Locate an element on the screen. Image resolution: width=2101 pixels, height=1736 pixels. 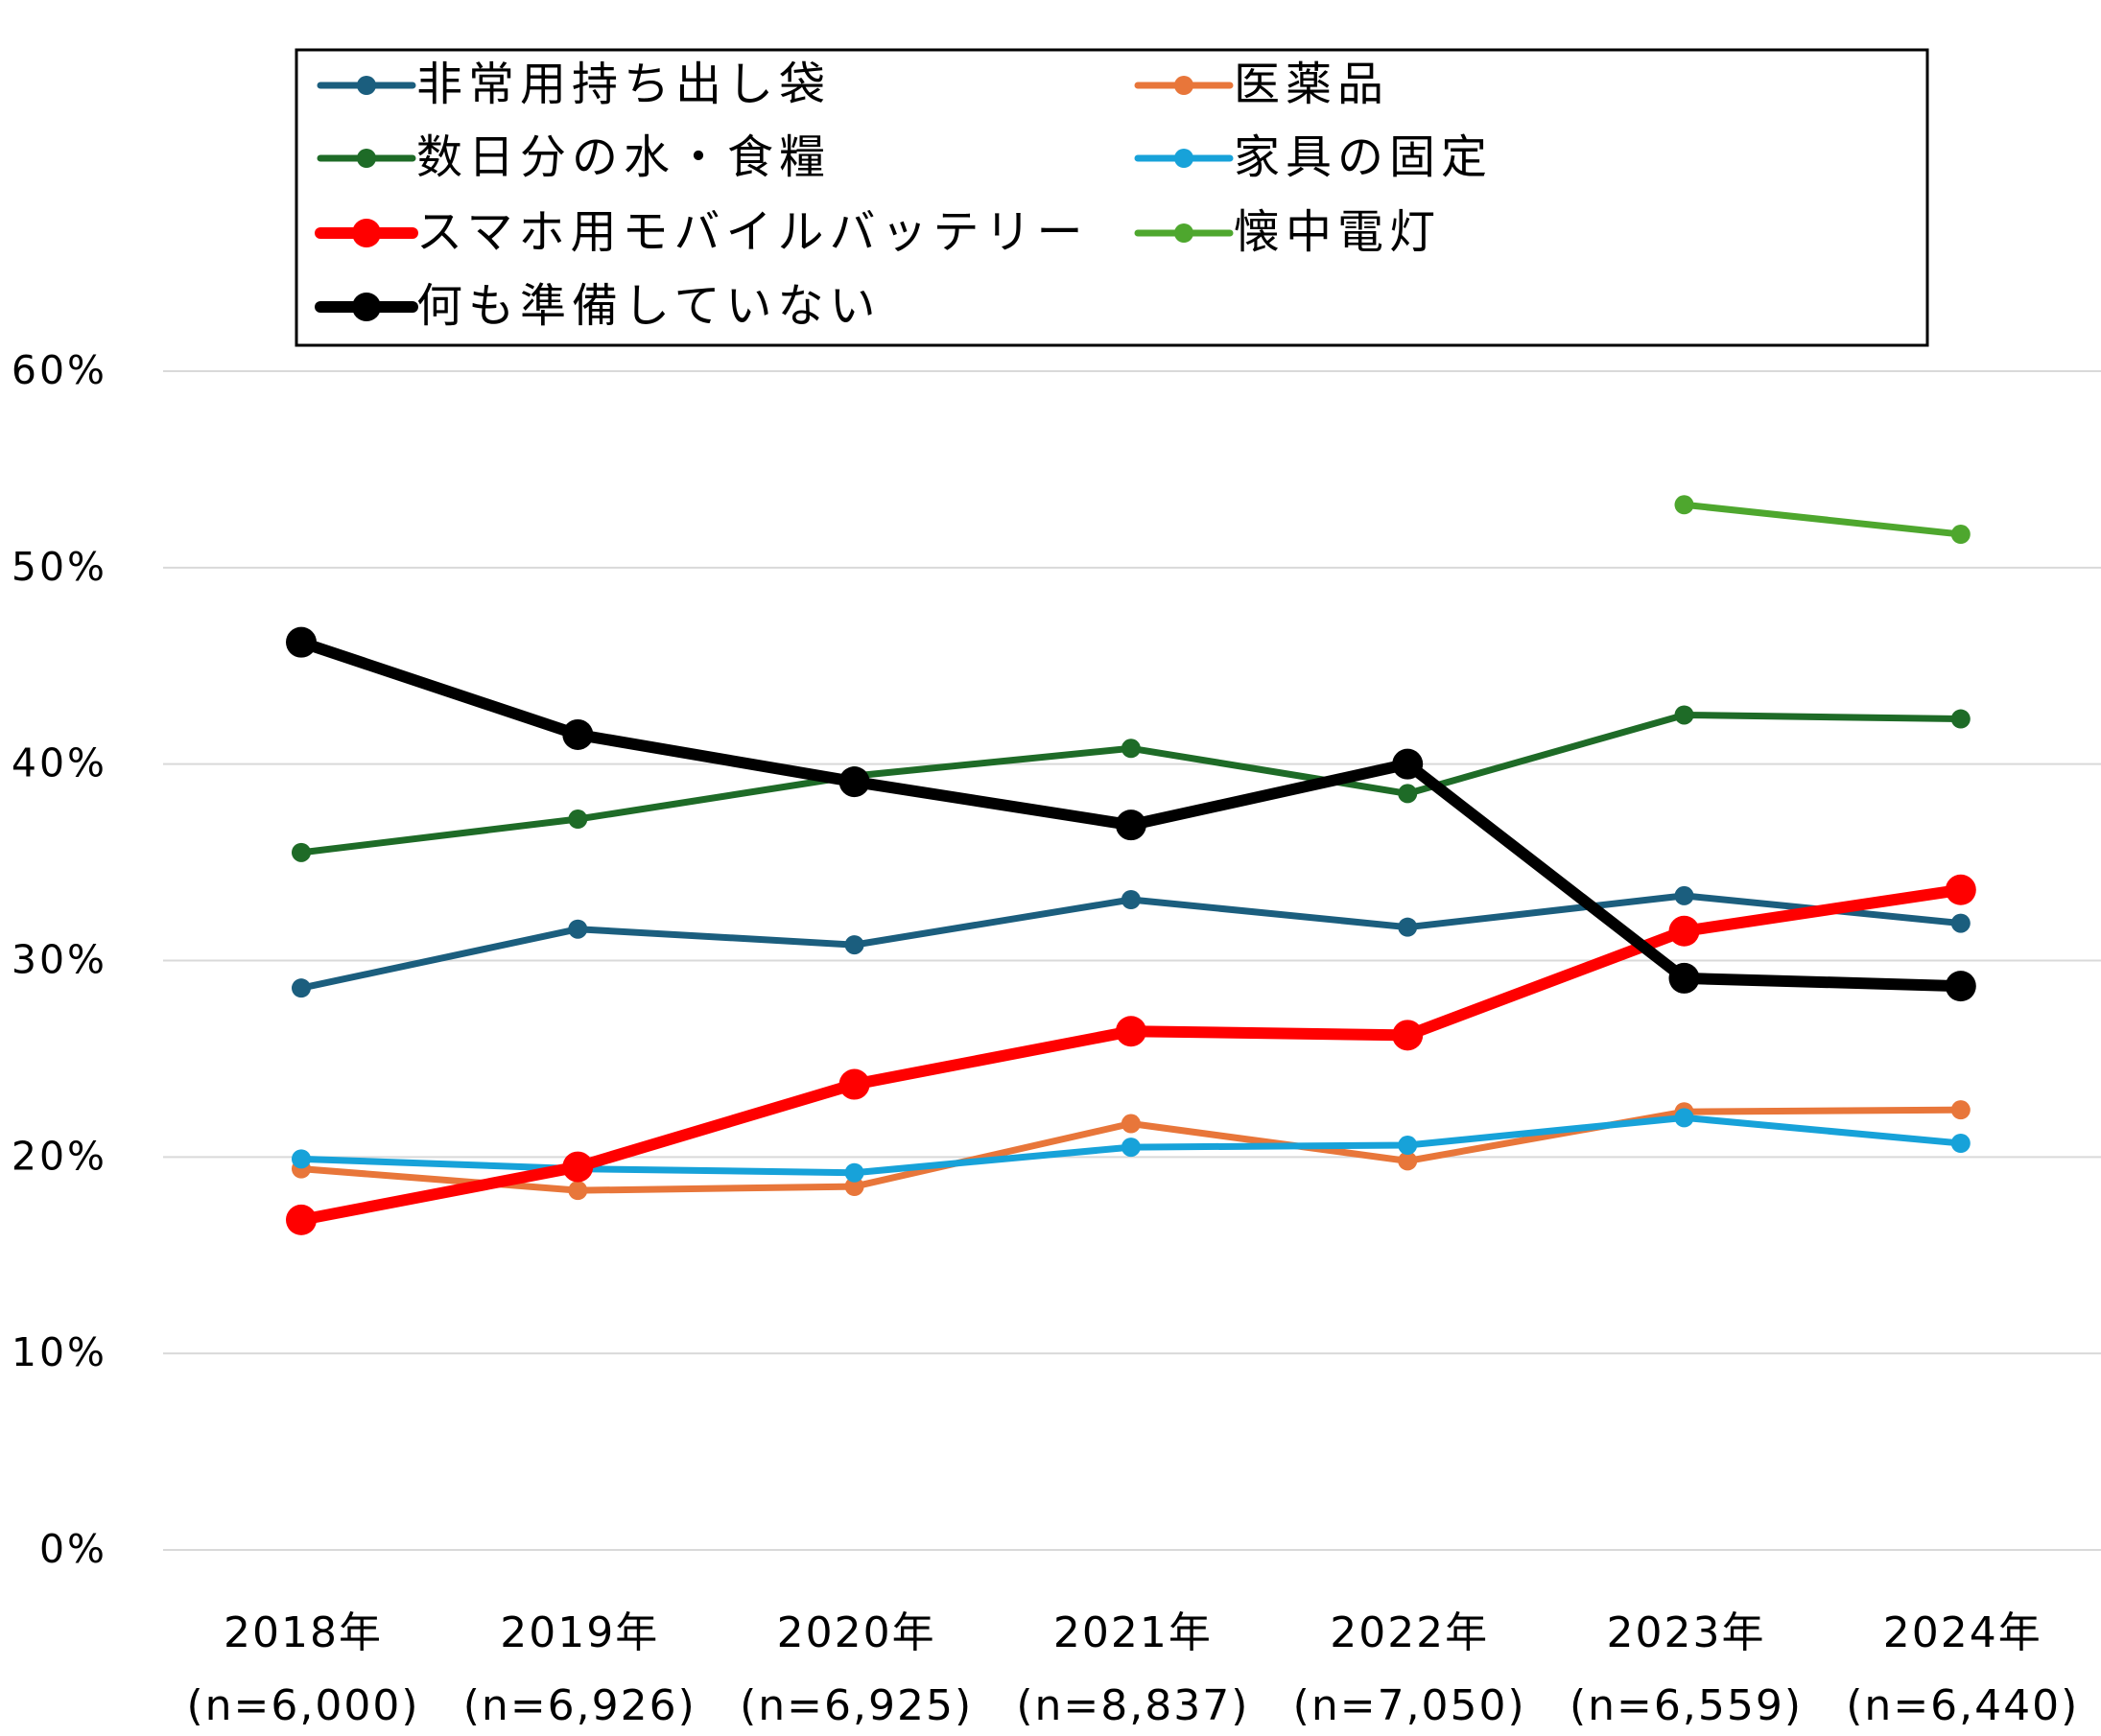
x-tick-label: (n=6,559) is located at coordinates (1686, 1705).